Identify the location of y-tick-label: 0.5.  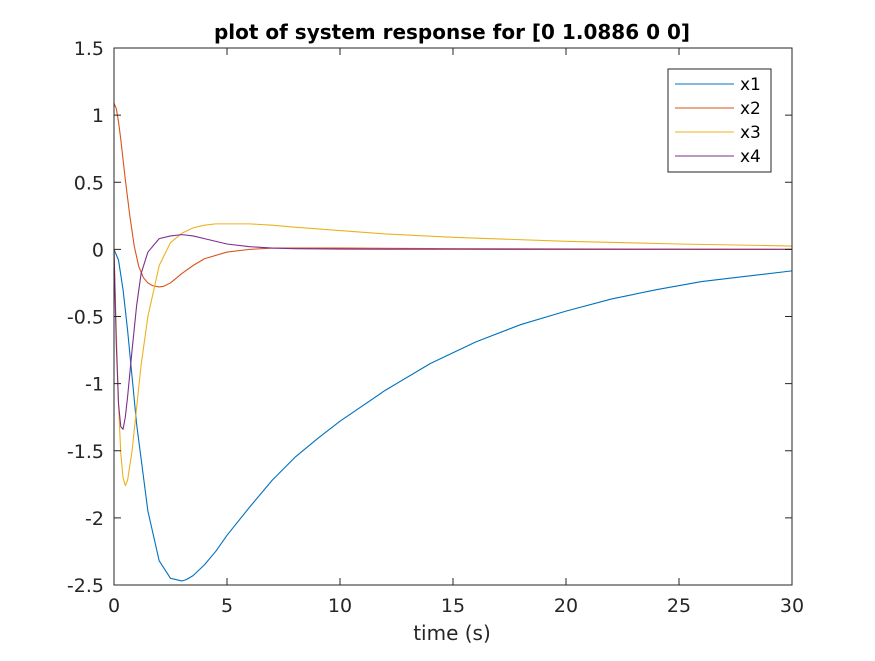
(89, 183).